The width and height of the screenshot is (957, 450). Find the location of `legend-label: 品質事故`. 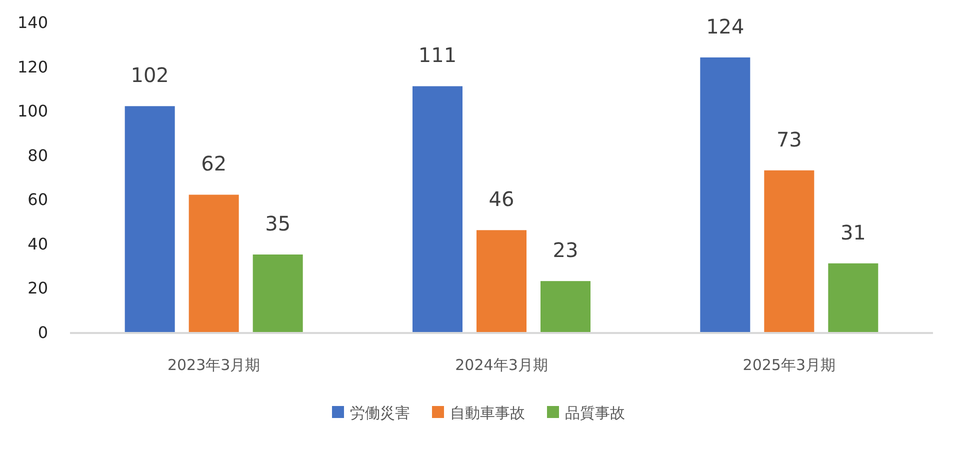

legend-label: 品質事故 is located at coordinates (595, 413).